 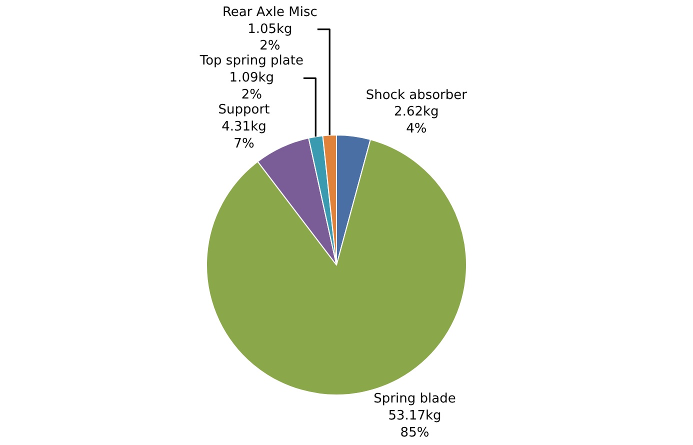 I want to click on slice-label: Support, so click(x=244, y=110).